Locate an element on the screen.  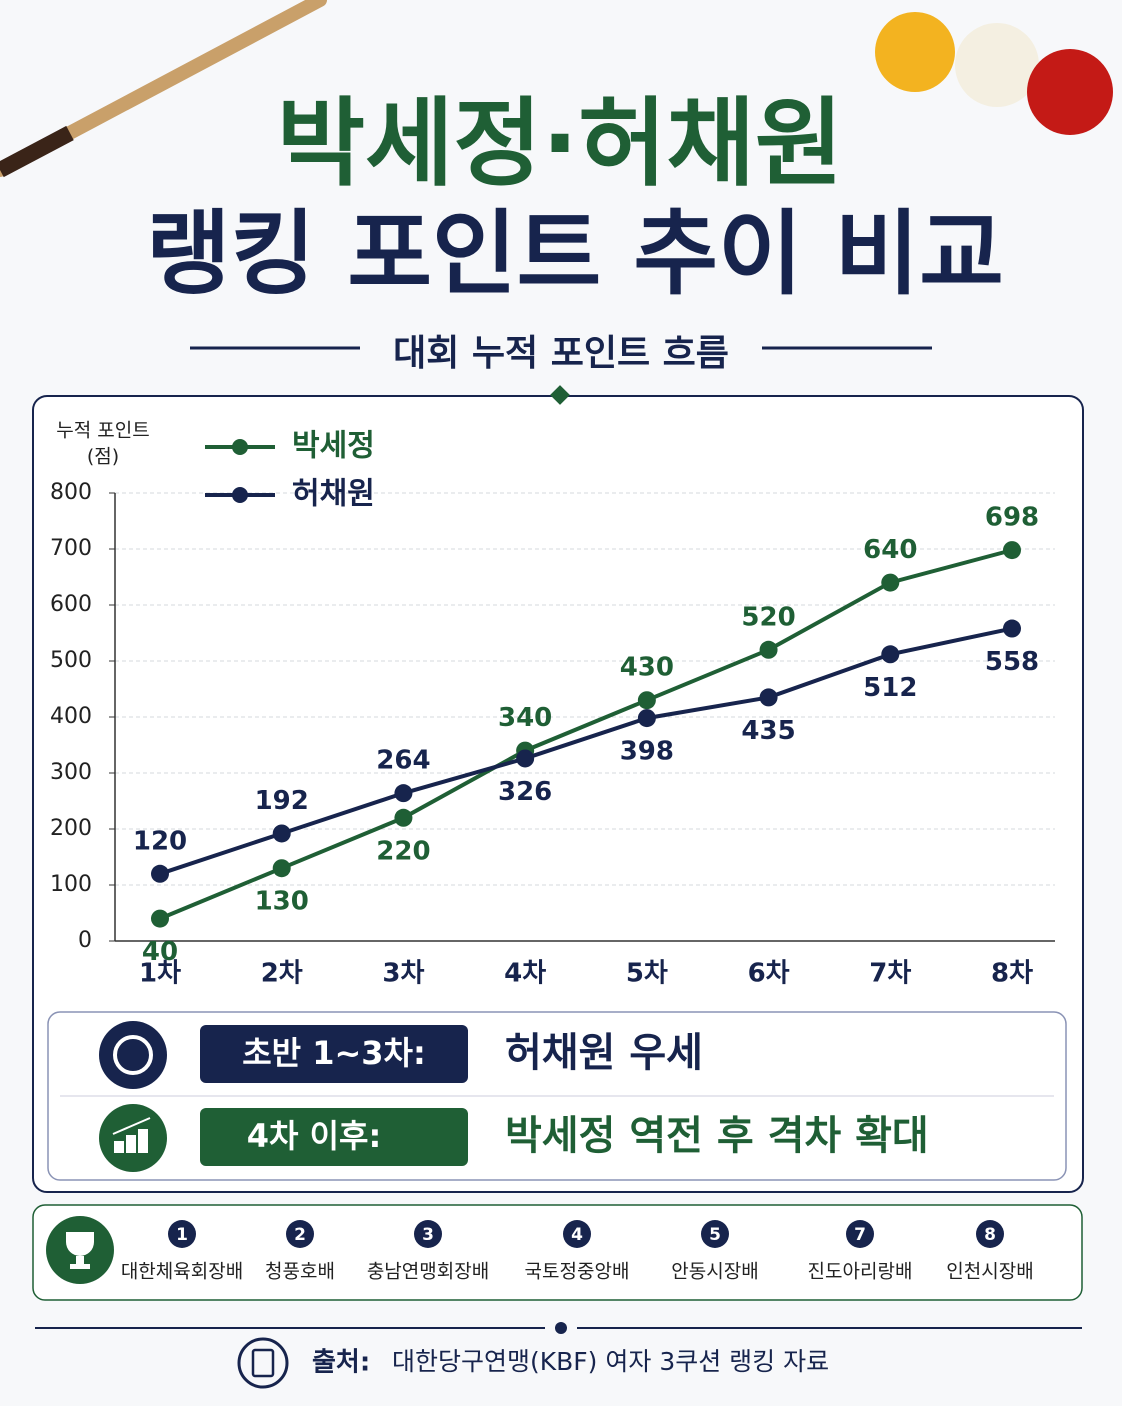
badge-number: 5 is located at coordinates (715, 1235).